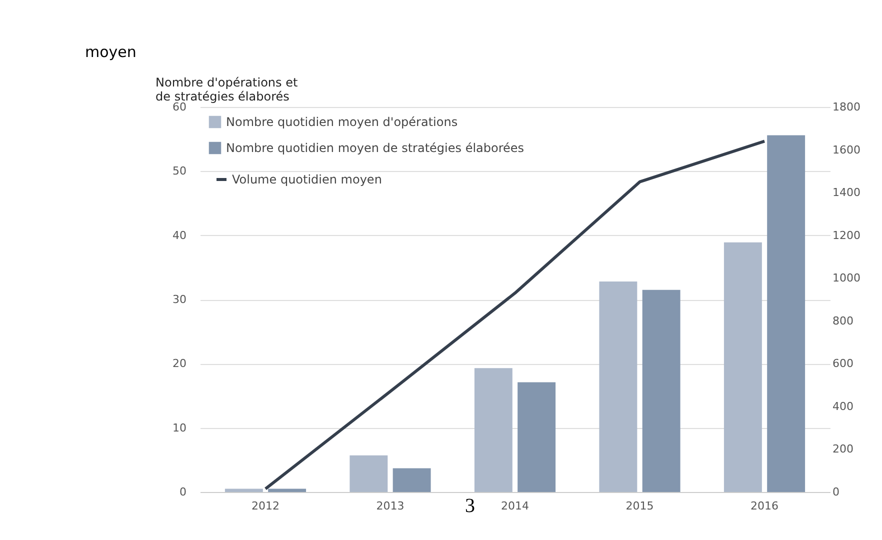  Describe the element at coordinates (846, 235) in the screenshot. I see `y2-tick-label: 1200` at that location.